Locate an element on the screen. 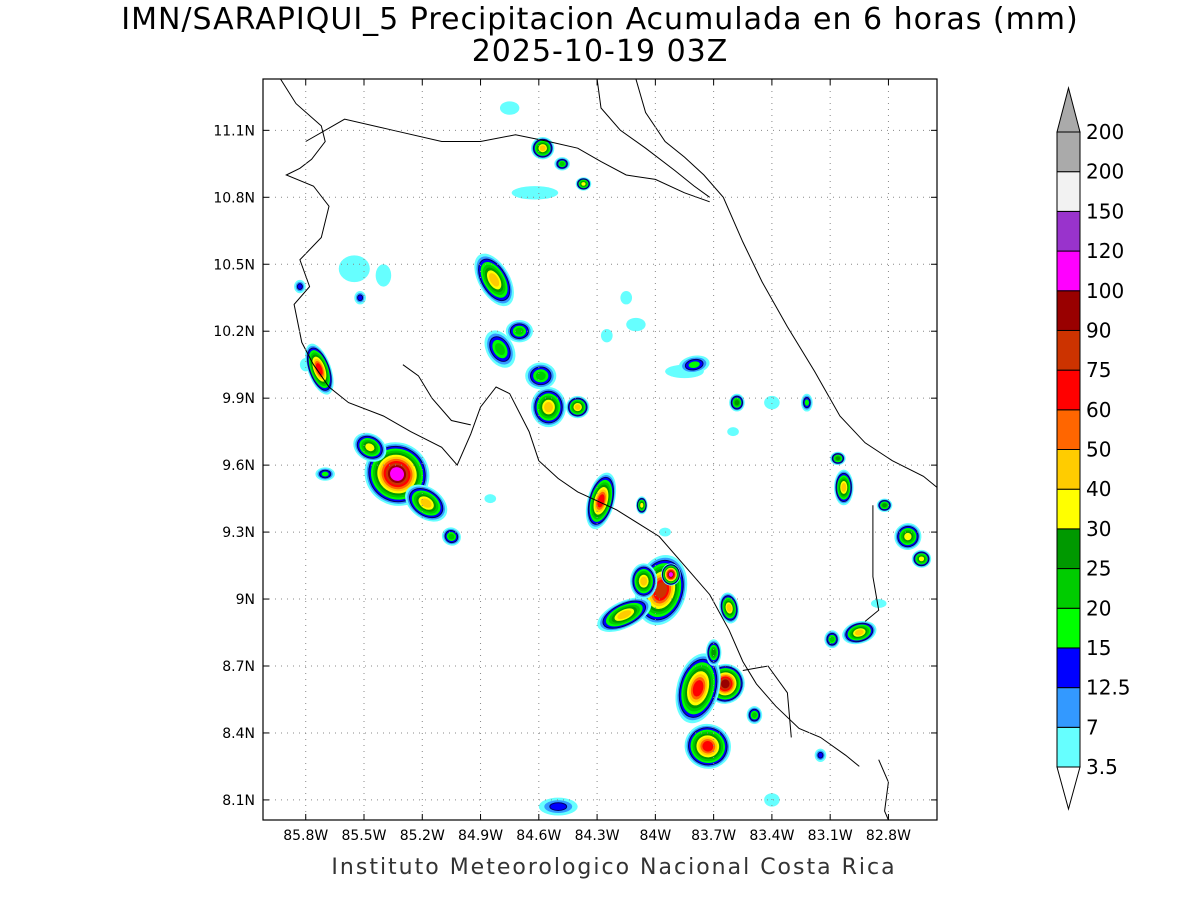 The width and height of the screenshot is (1200, 900). tick-label-lon: 84W is located at coordinates (656, 836).